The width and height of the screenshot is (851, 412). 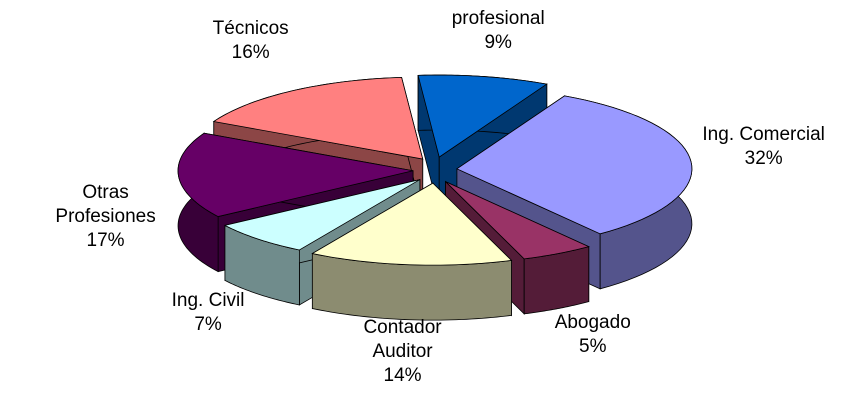 What do you see at coordinates (208, 313) in the screenshot?
I see `slice-label: Ing. Civil 7%` at bounding box center [208, 313].